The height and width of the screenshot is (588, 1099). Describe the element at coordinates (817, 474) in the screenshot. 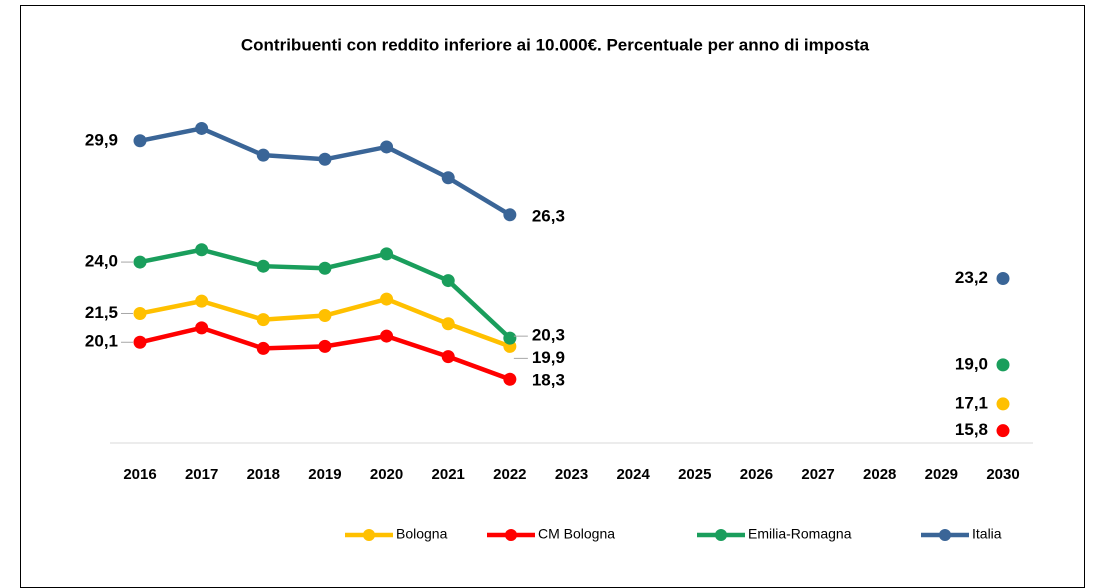

I see `x-tick-label: 2027` at that location.